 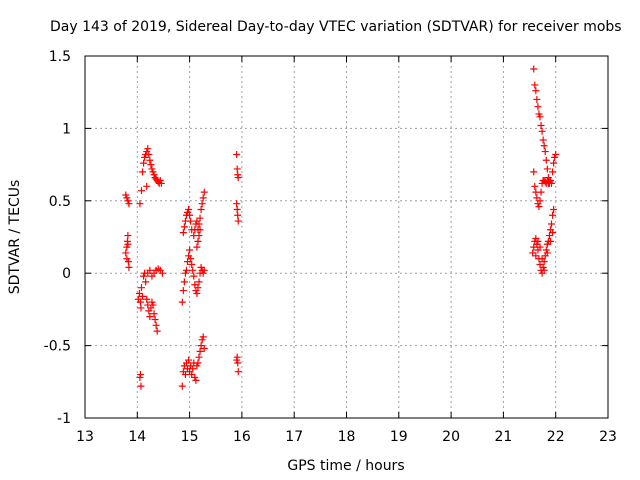 I want to click on y-tick-label: 0.5, so click(x=60, y=202).